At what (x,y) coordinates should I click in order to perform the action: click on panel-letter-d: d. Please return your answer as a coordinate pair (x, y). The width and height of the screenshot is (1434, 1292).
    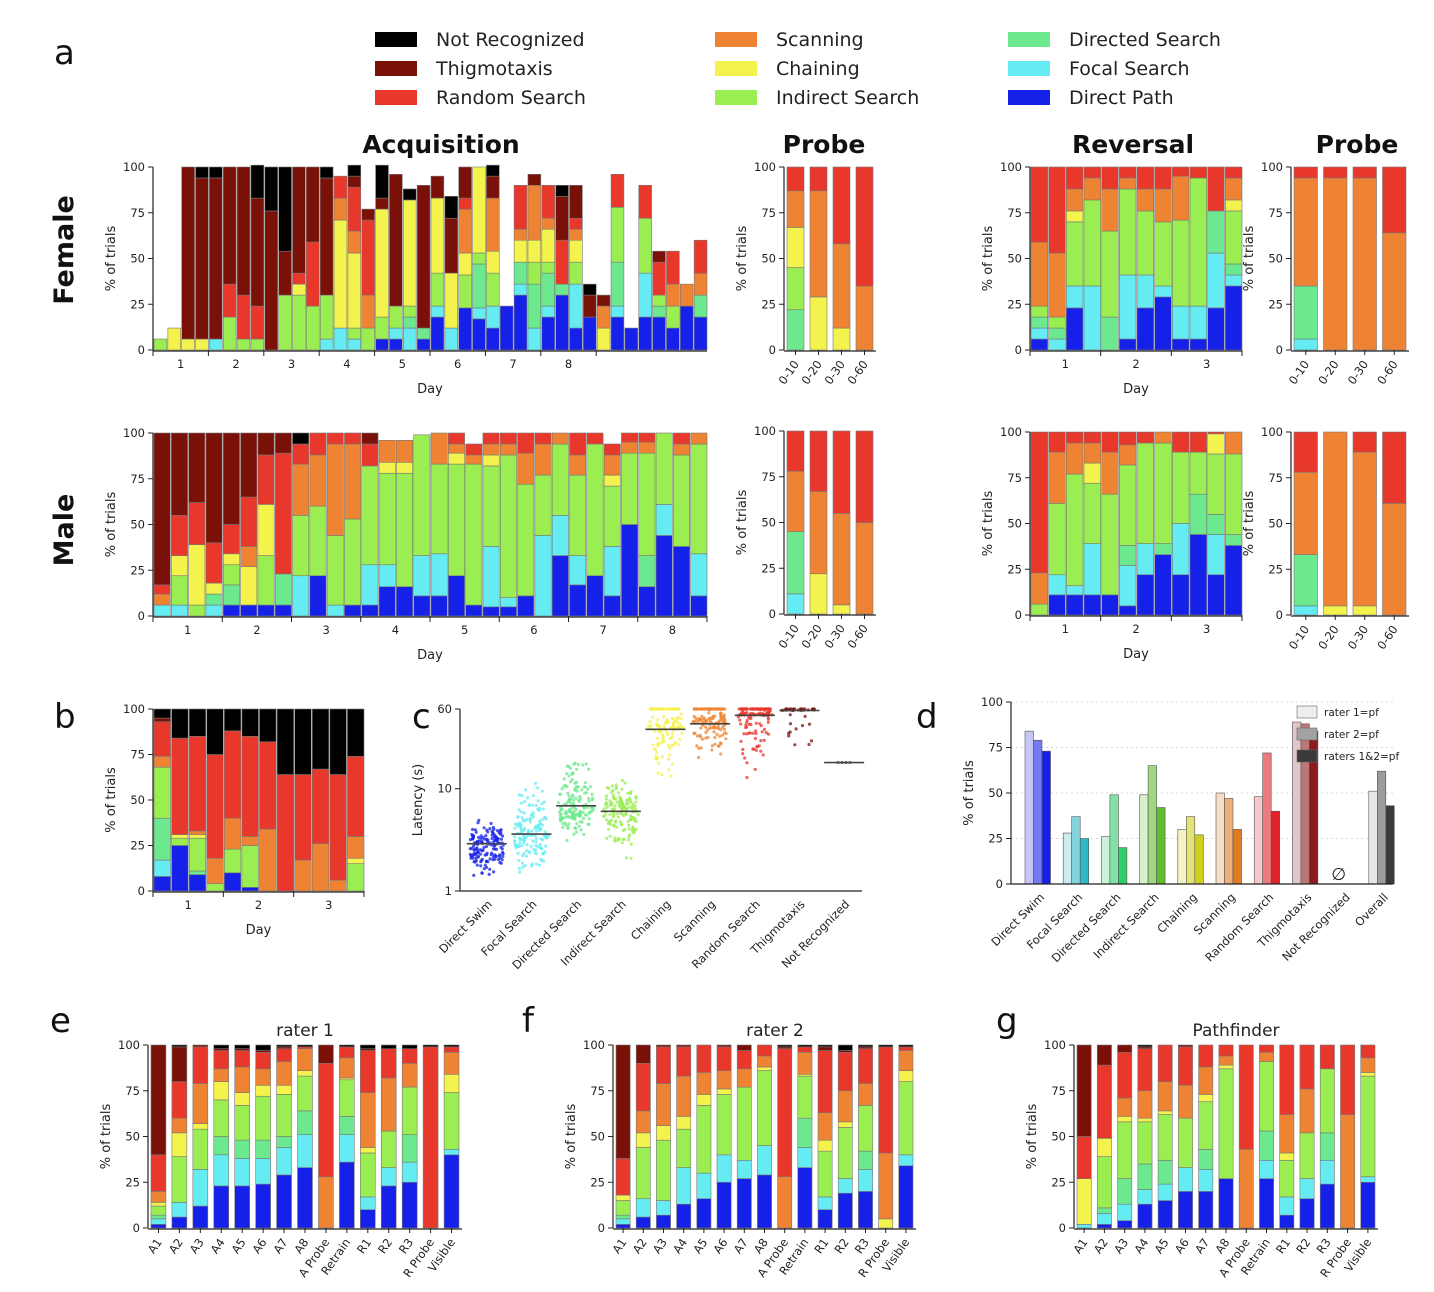
    Looking at the image, I should click on (927, 717).